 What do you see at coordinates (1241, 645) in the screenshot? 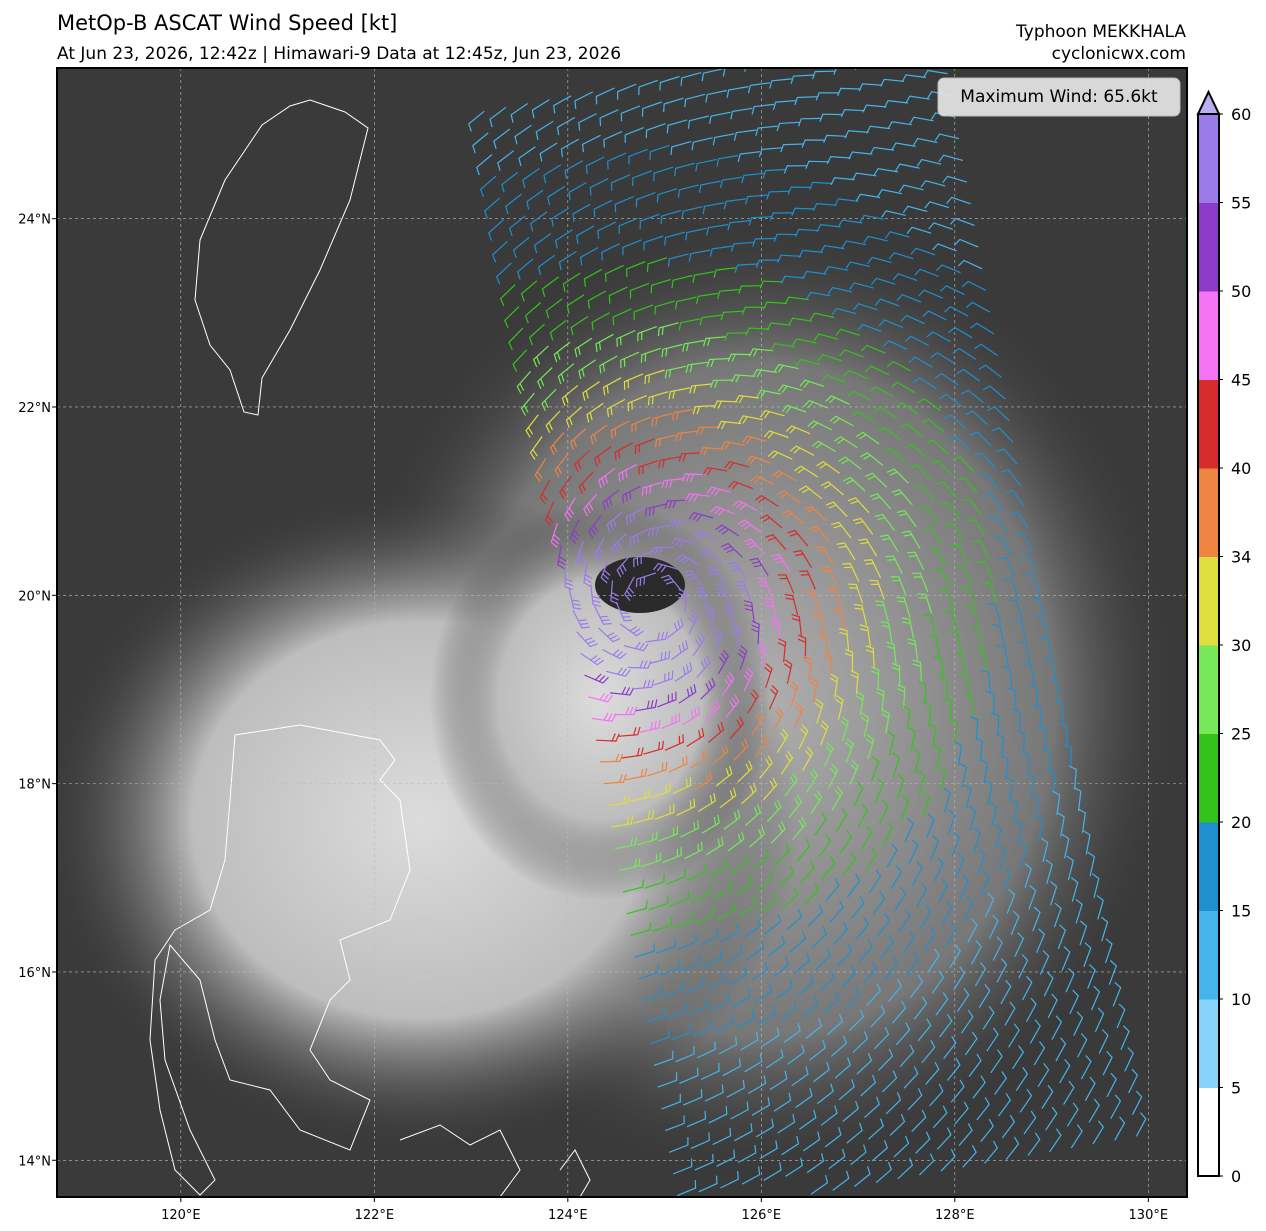
I see `colorbar-label: 30` at bounding box center [1241, 645].